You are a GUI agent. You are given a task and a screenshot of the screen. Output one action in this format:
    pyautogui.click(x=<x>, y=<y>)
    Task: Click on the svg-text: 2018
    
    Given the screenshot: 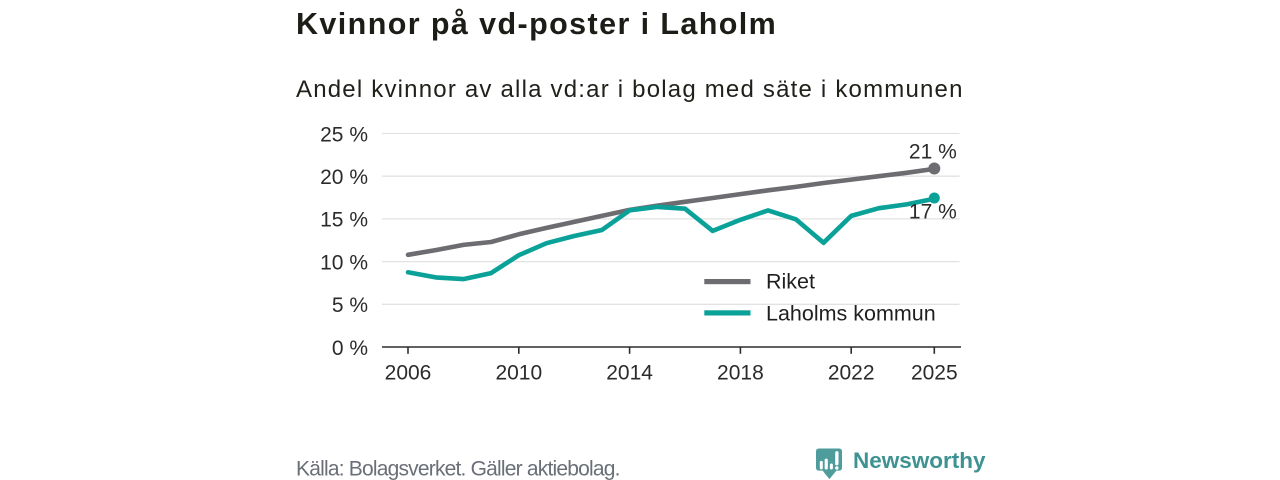 What is the action you would take?
    pyautogui.click(x=740, y=373)
    